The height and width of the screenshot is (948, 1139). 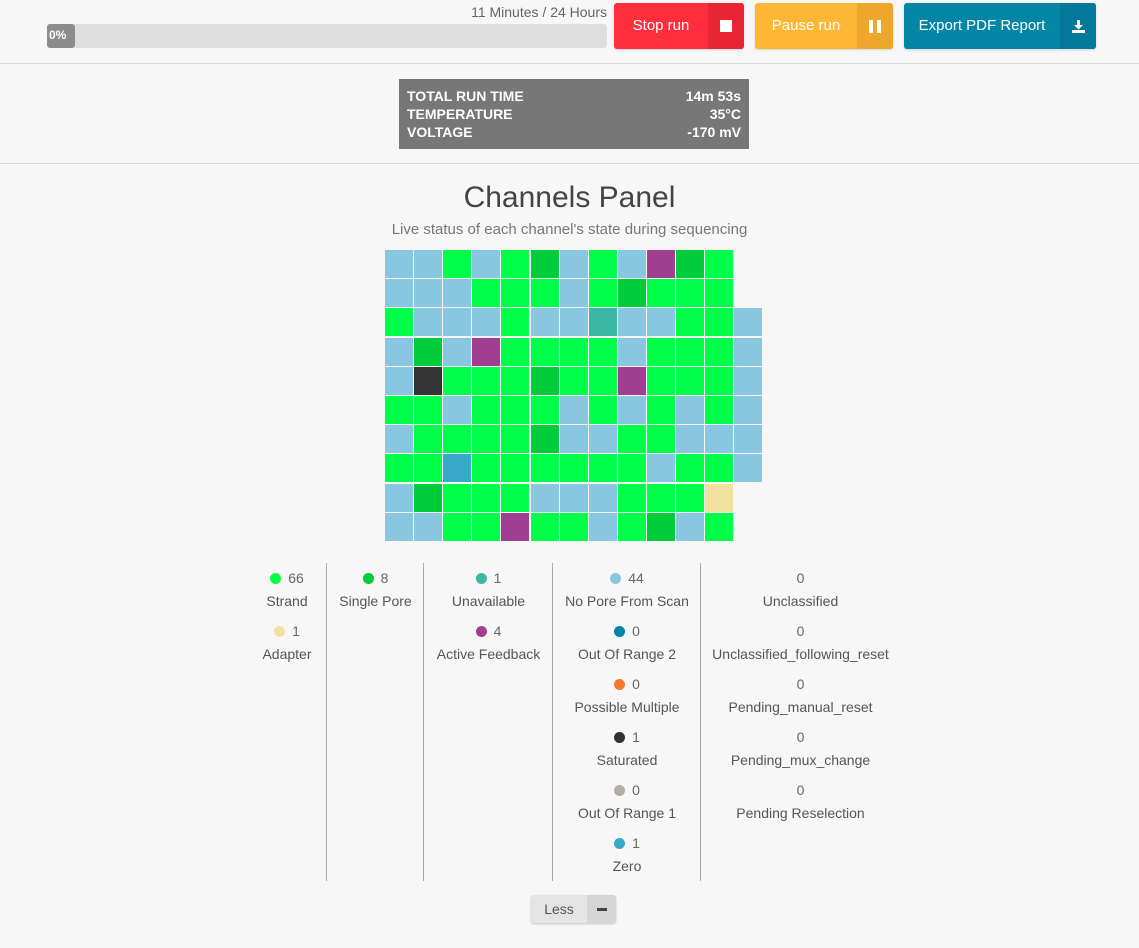 What do you see at coordinates (627, 801) in the screenshot?
I see `legend-entry: 0 Out Of Range 1` at bounding box center [627, 801].